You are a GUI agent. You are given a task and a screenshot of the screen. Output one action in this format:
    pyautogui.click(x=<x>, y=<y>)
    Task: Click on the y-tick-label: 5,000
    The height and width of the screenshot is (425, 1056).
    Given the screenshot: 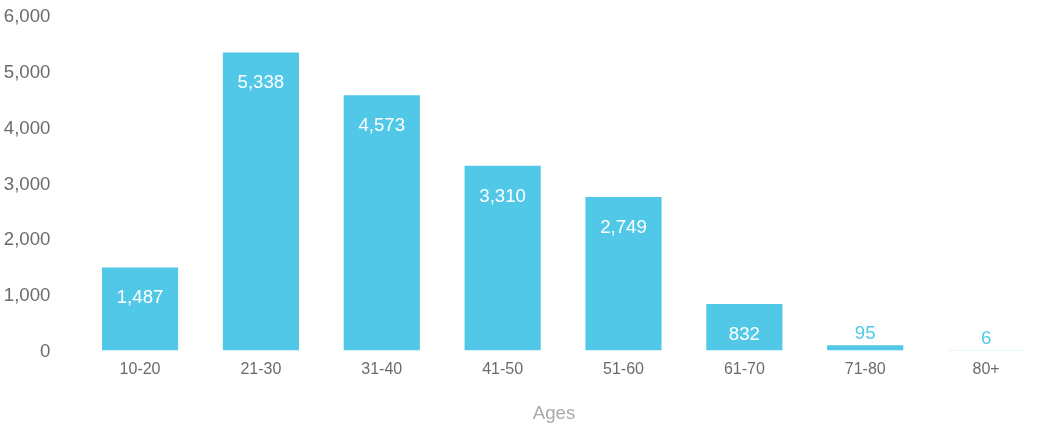 What is the action you would take?
    pyautogui.click(x=27, y=71)
    